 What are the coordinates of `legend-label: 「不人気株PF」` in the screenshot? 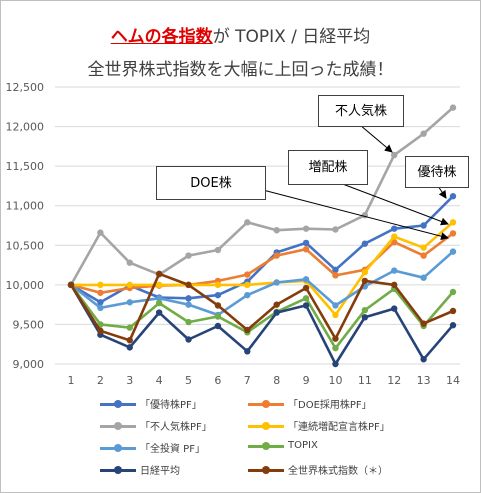 It's located at (176, 427).